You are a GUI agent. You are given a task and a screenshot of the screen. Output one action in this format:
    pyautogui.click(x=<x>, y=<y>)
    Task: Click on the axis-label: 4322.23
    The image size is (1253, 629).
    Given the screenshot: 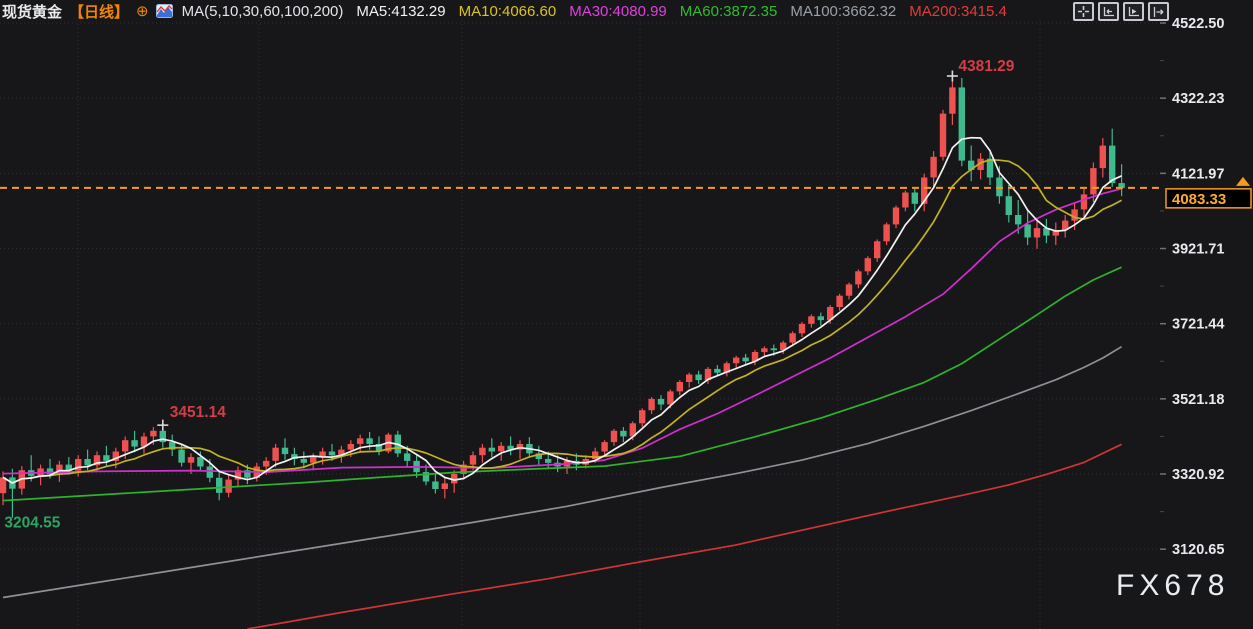 What is the action you would take?
    pyautogui.click(x=1198, y=99)
    